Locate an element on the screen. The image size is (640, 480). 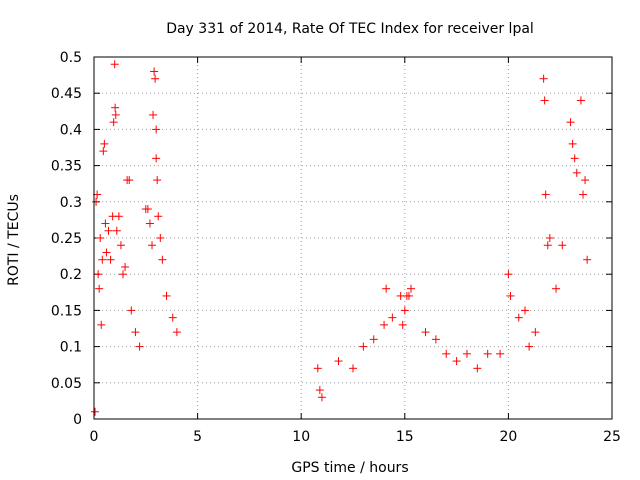
y-tick-label: 0.2 is located at coordinates (71, 275).